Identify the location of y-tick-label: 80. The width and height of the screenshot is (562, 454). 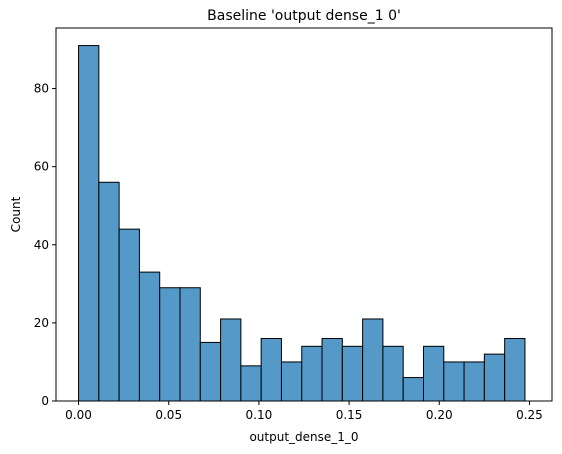
(41, 89).